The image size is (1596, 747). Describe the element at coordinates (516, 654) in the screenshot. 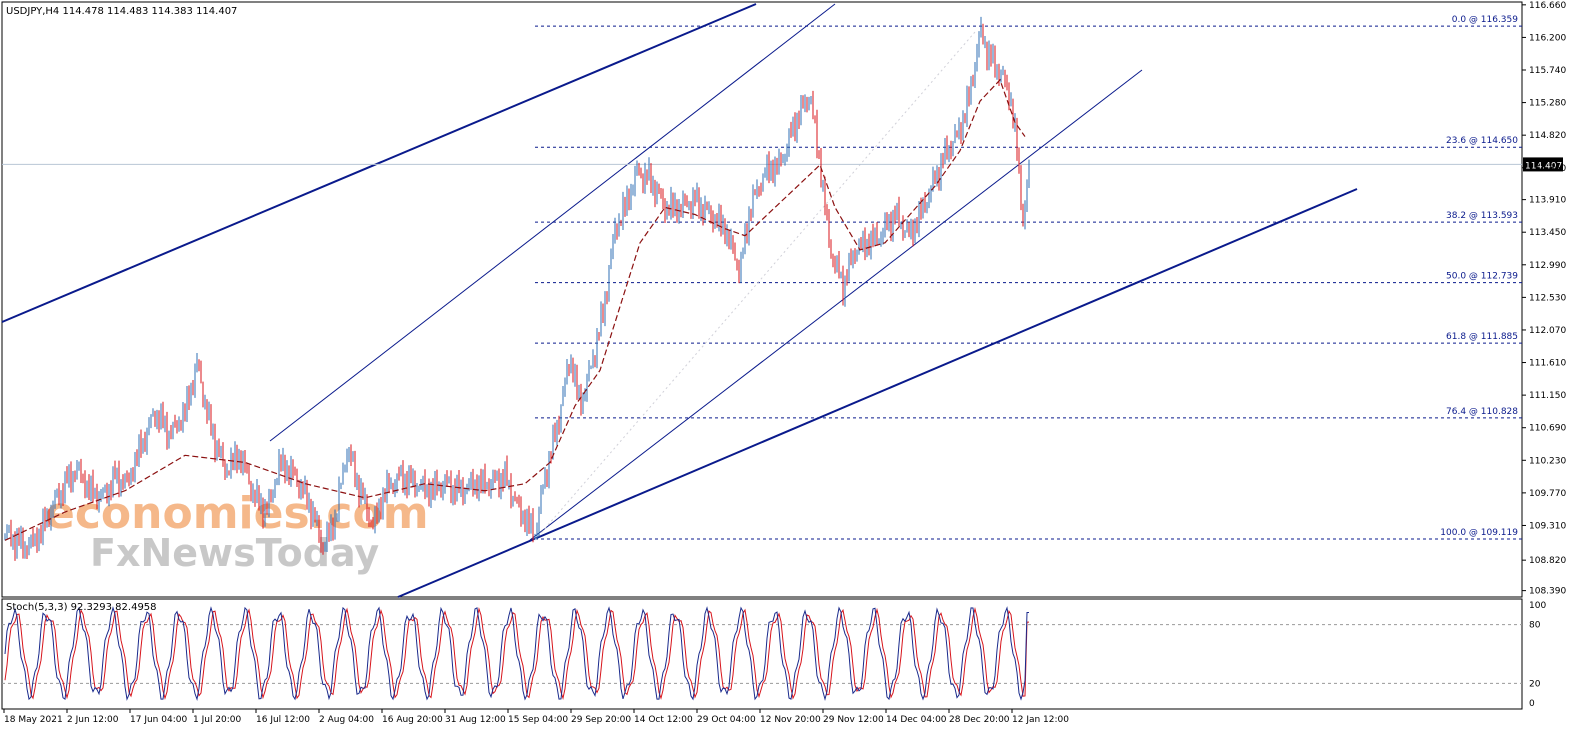

I see `stoch-main-line` at that location.